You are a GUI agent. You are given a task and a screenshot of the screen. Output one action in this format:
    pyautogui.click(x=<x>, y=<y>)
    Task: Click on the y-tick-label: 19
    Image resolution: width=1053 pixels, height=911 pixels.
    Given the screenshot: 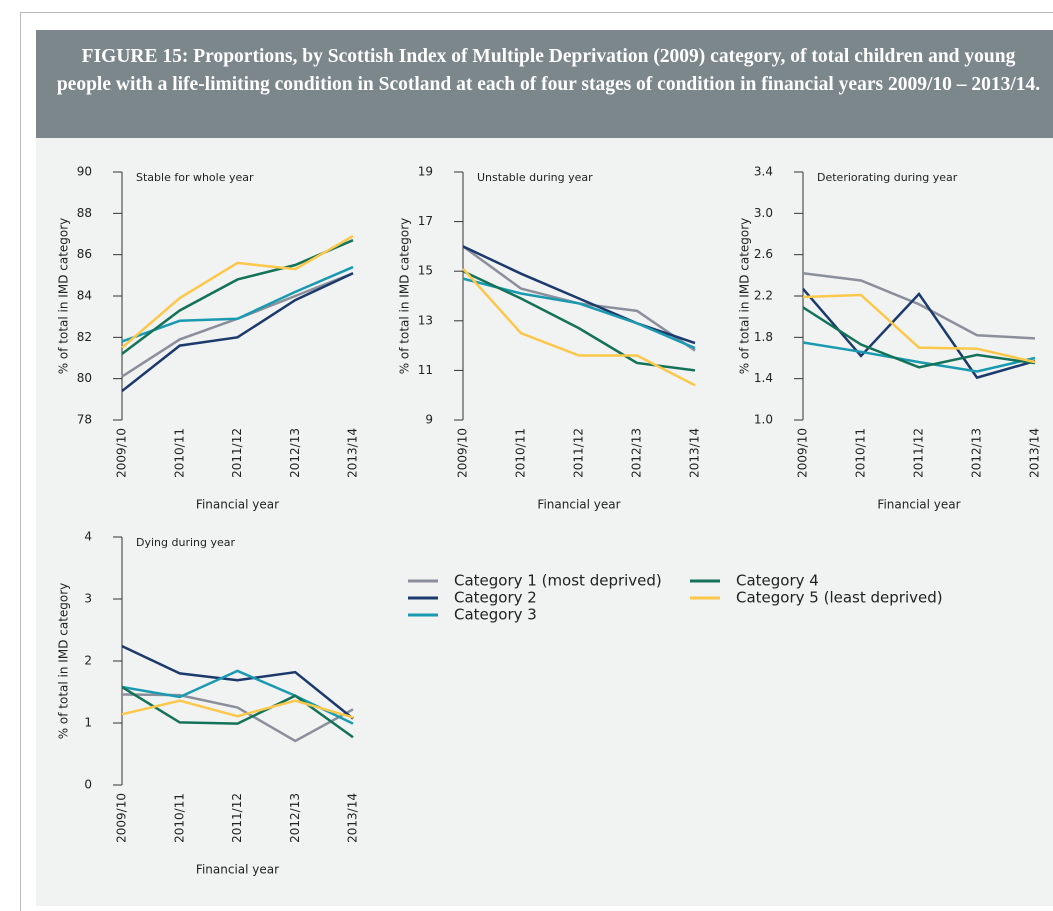 What is the action you would take?
    pyautogui.click(x=425, y=172)
    